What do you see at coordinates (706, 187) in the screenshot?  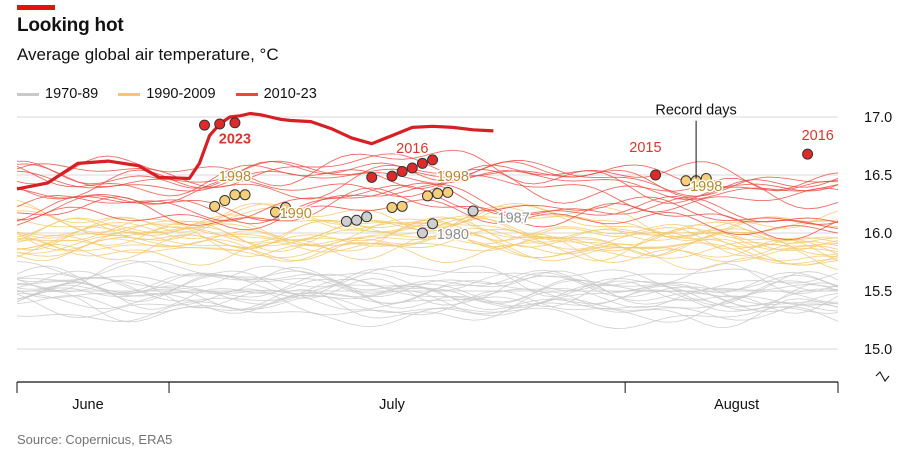 I see `point-label-1998-9: 1998` at bounding box center [706, 187].